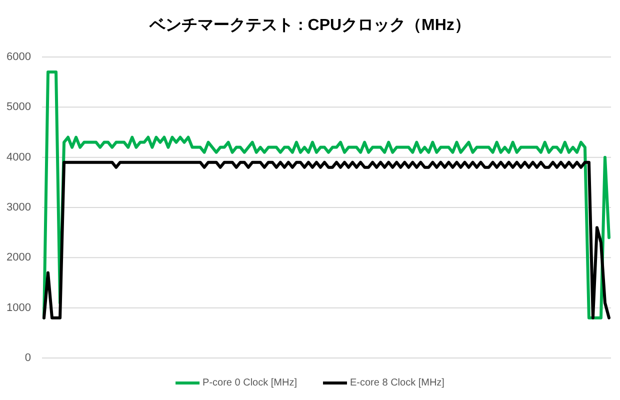  Describe the element at coordinates (18, 57) in the screenshot. I see `y-tick-label: 6000` at that location.